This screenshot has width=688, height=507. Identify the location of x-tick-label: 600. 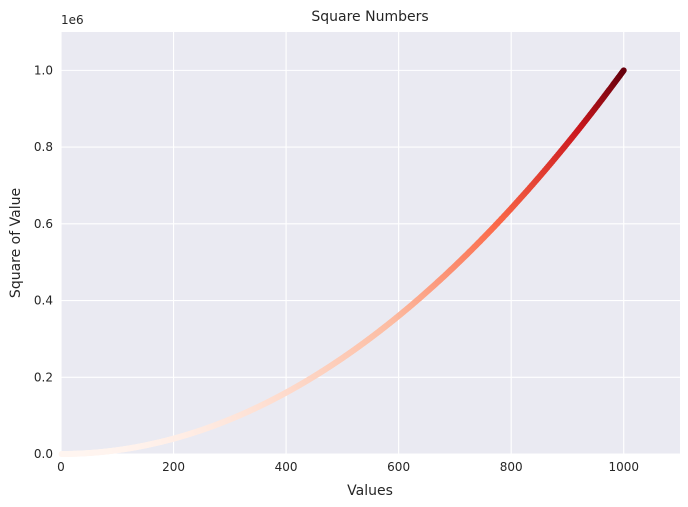
(398, 467).